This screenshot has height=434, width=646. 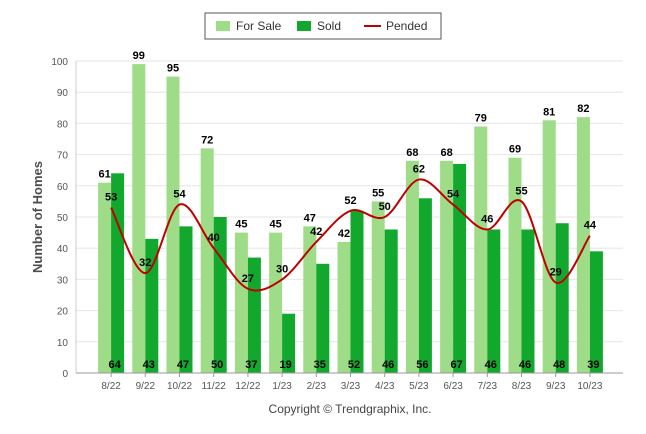 I want to click on label-sold: 52, so click(x=354, y=365).